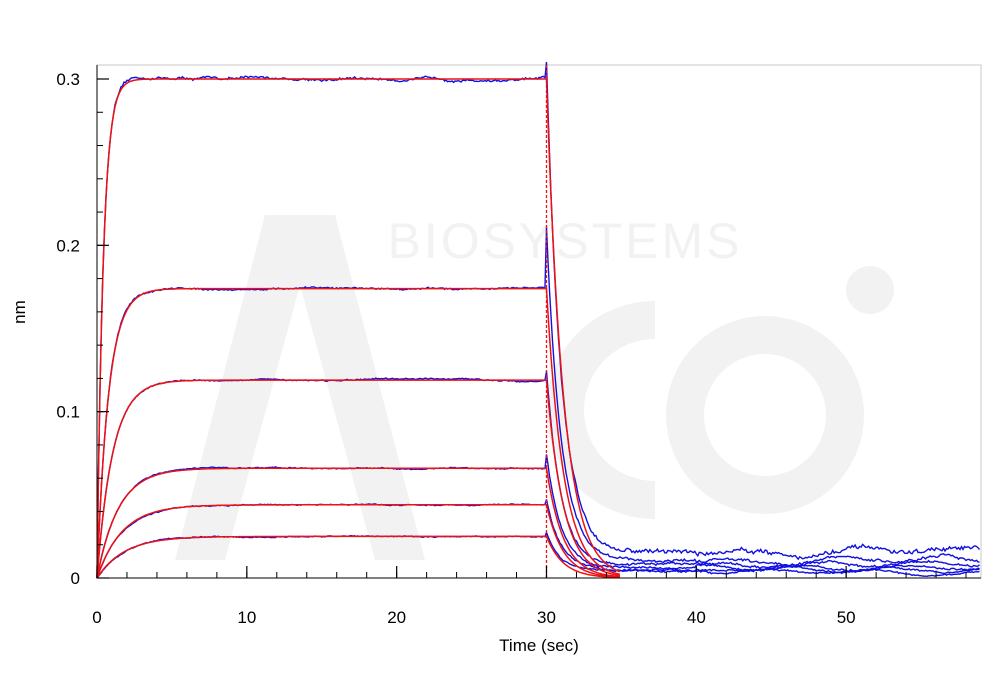  I want to click on x-axis-label: Time (sec), so click(539, 645).